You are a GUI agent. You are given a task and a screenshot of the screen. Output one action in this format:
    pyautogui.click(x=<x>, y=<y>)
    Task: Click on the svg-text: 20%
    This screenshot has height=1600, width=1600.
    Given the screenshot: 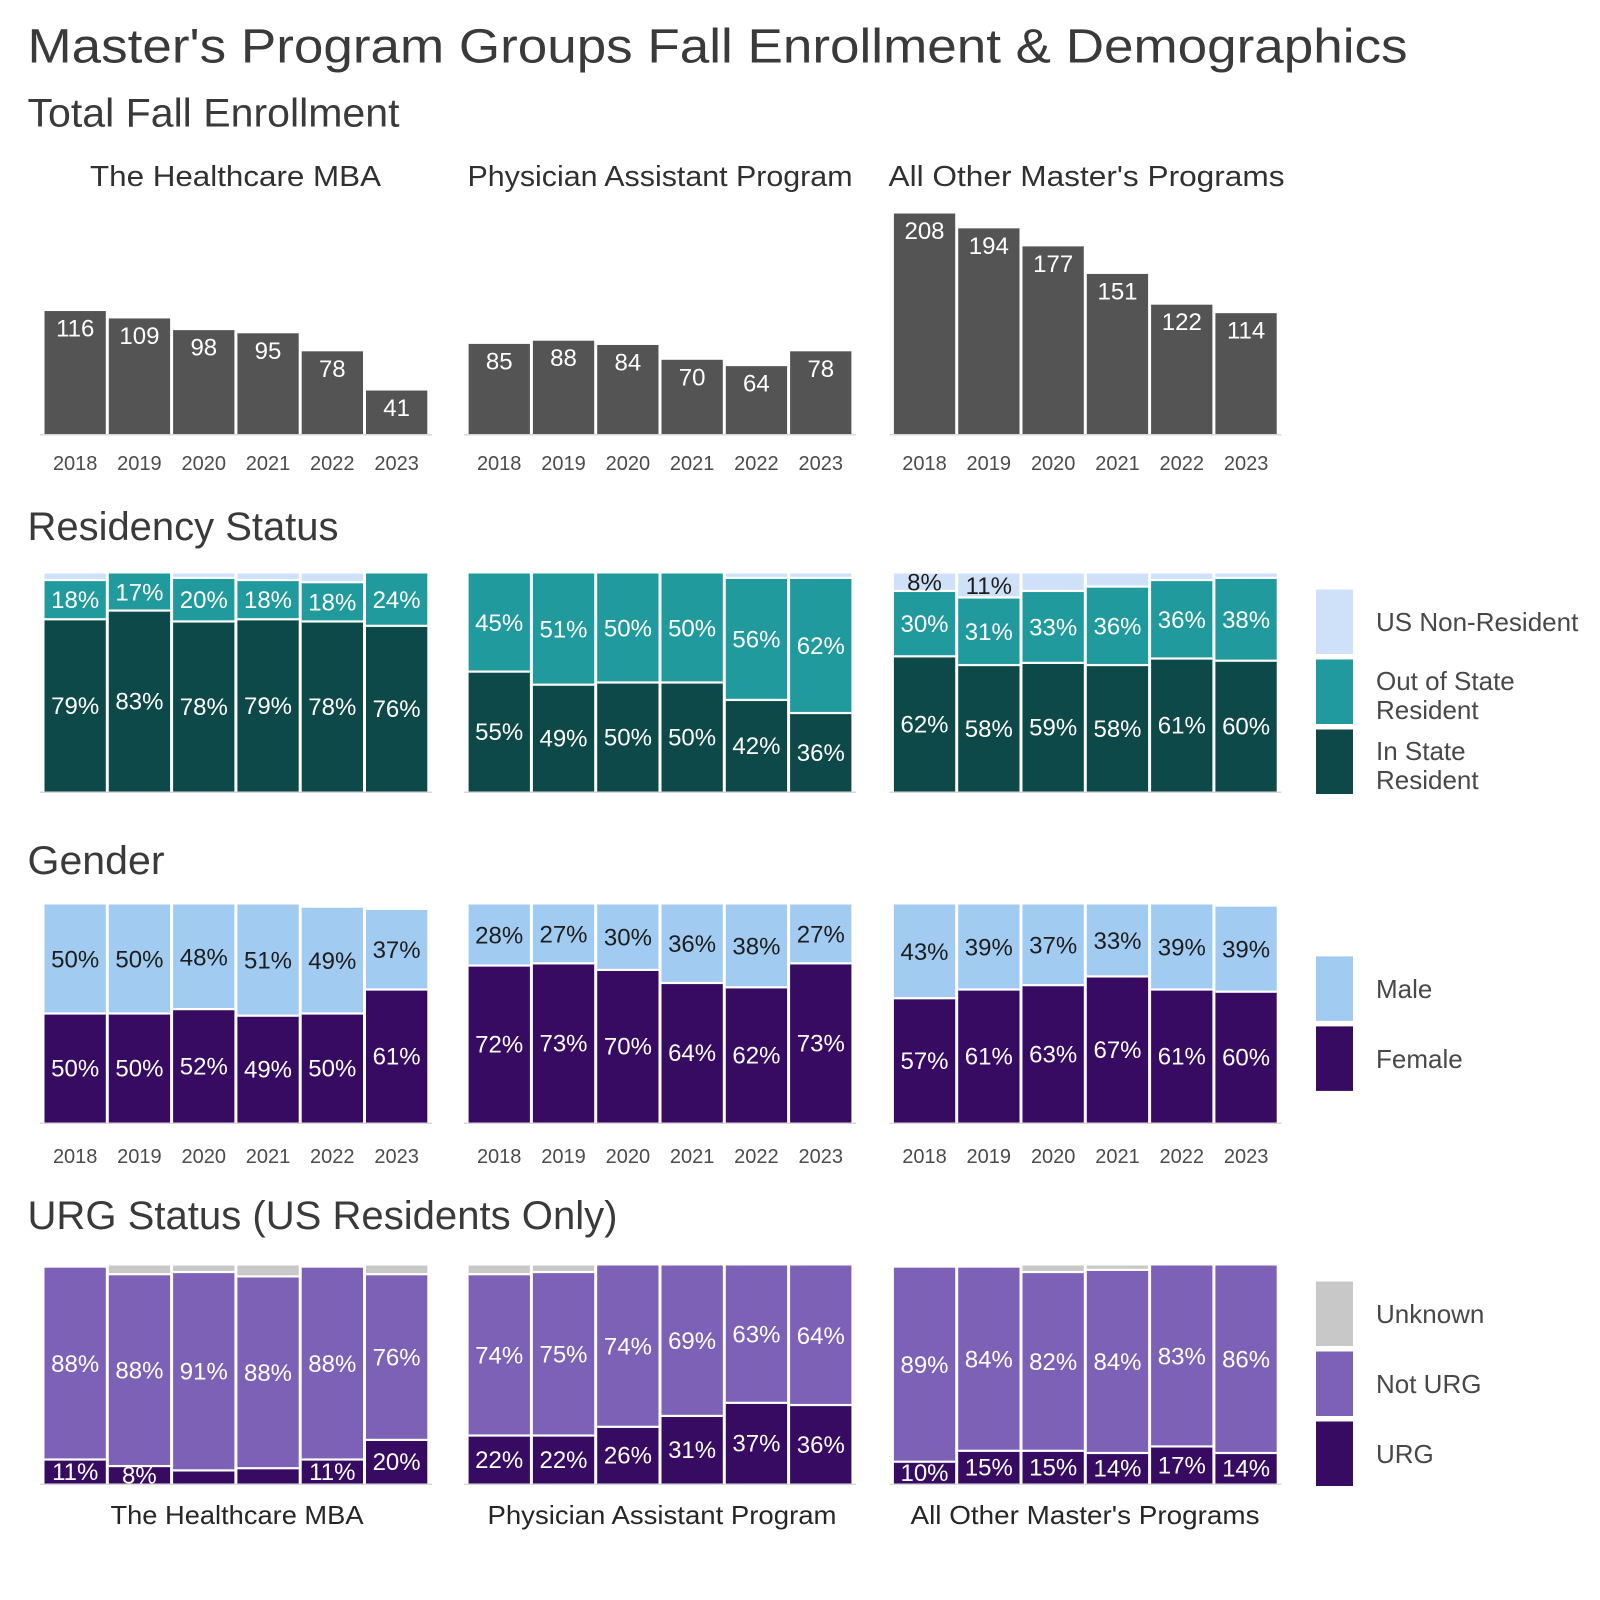 What is the action you would take?
    pyautogui.click(x=397, y=1462)
    